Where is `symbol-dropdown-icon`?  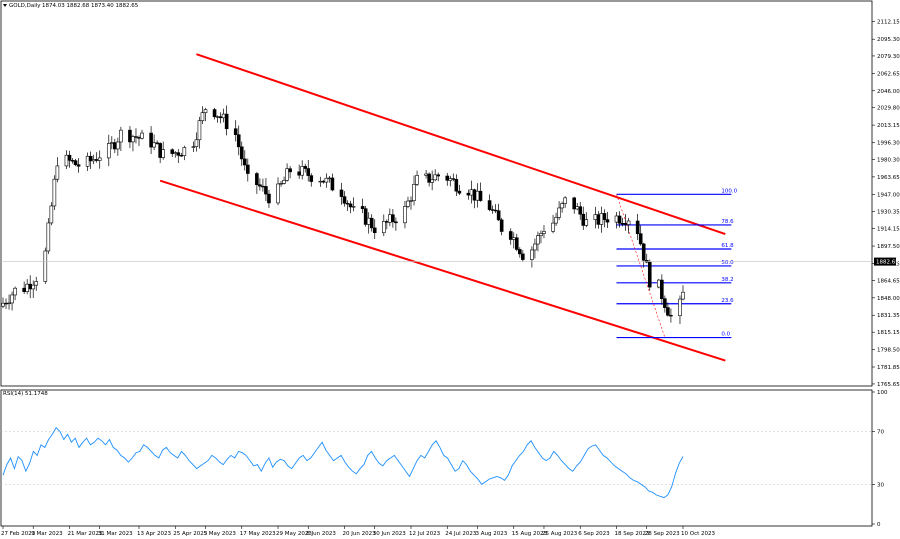 symbol-dropdown-icon is located at coordinates (5, 5).